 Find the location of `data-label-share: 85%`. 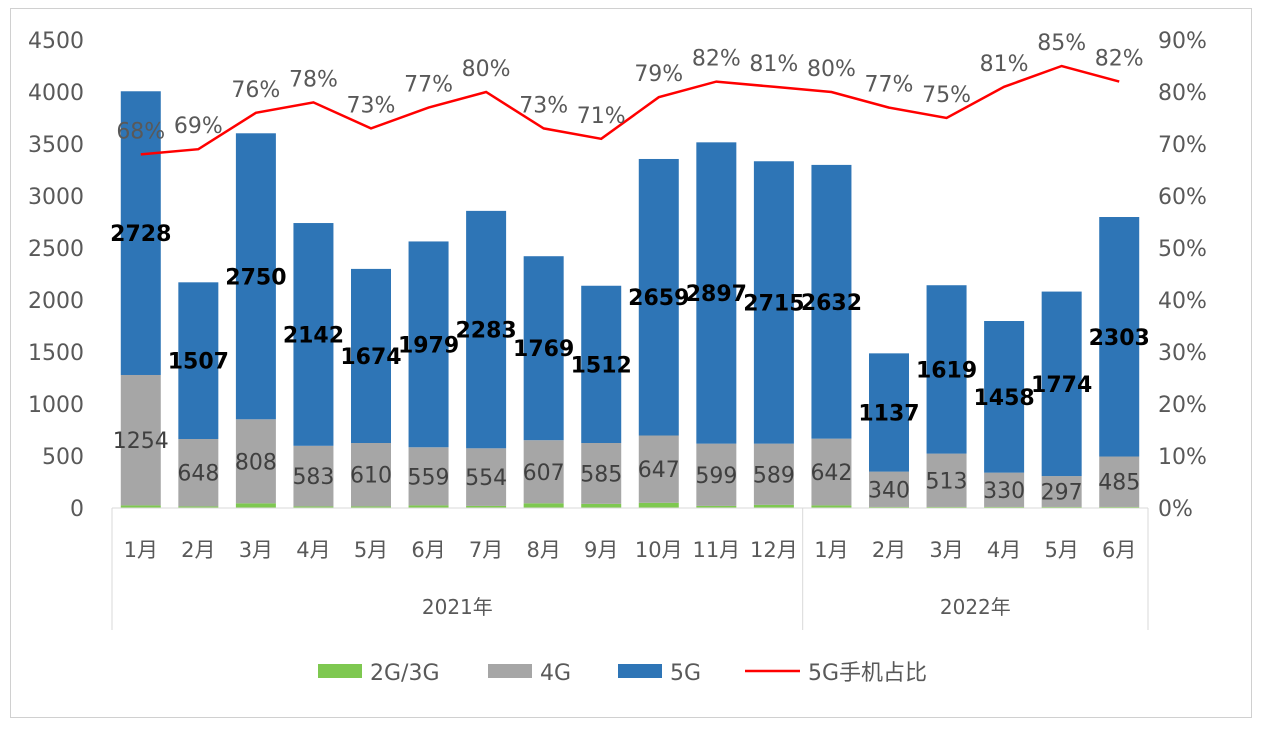

data-label-share: 85% is located at coordinates (1061, 43).